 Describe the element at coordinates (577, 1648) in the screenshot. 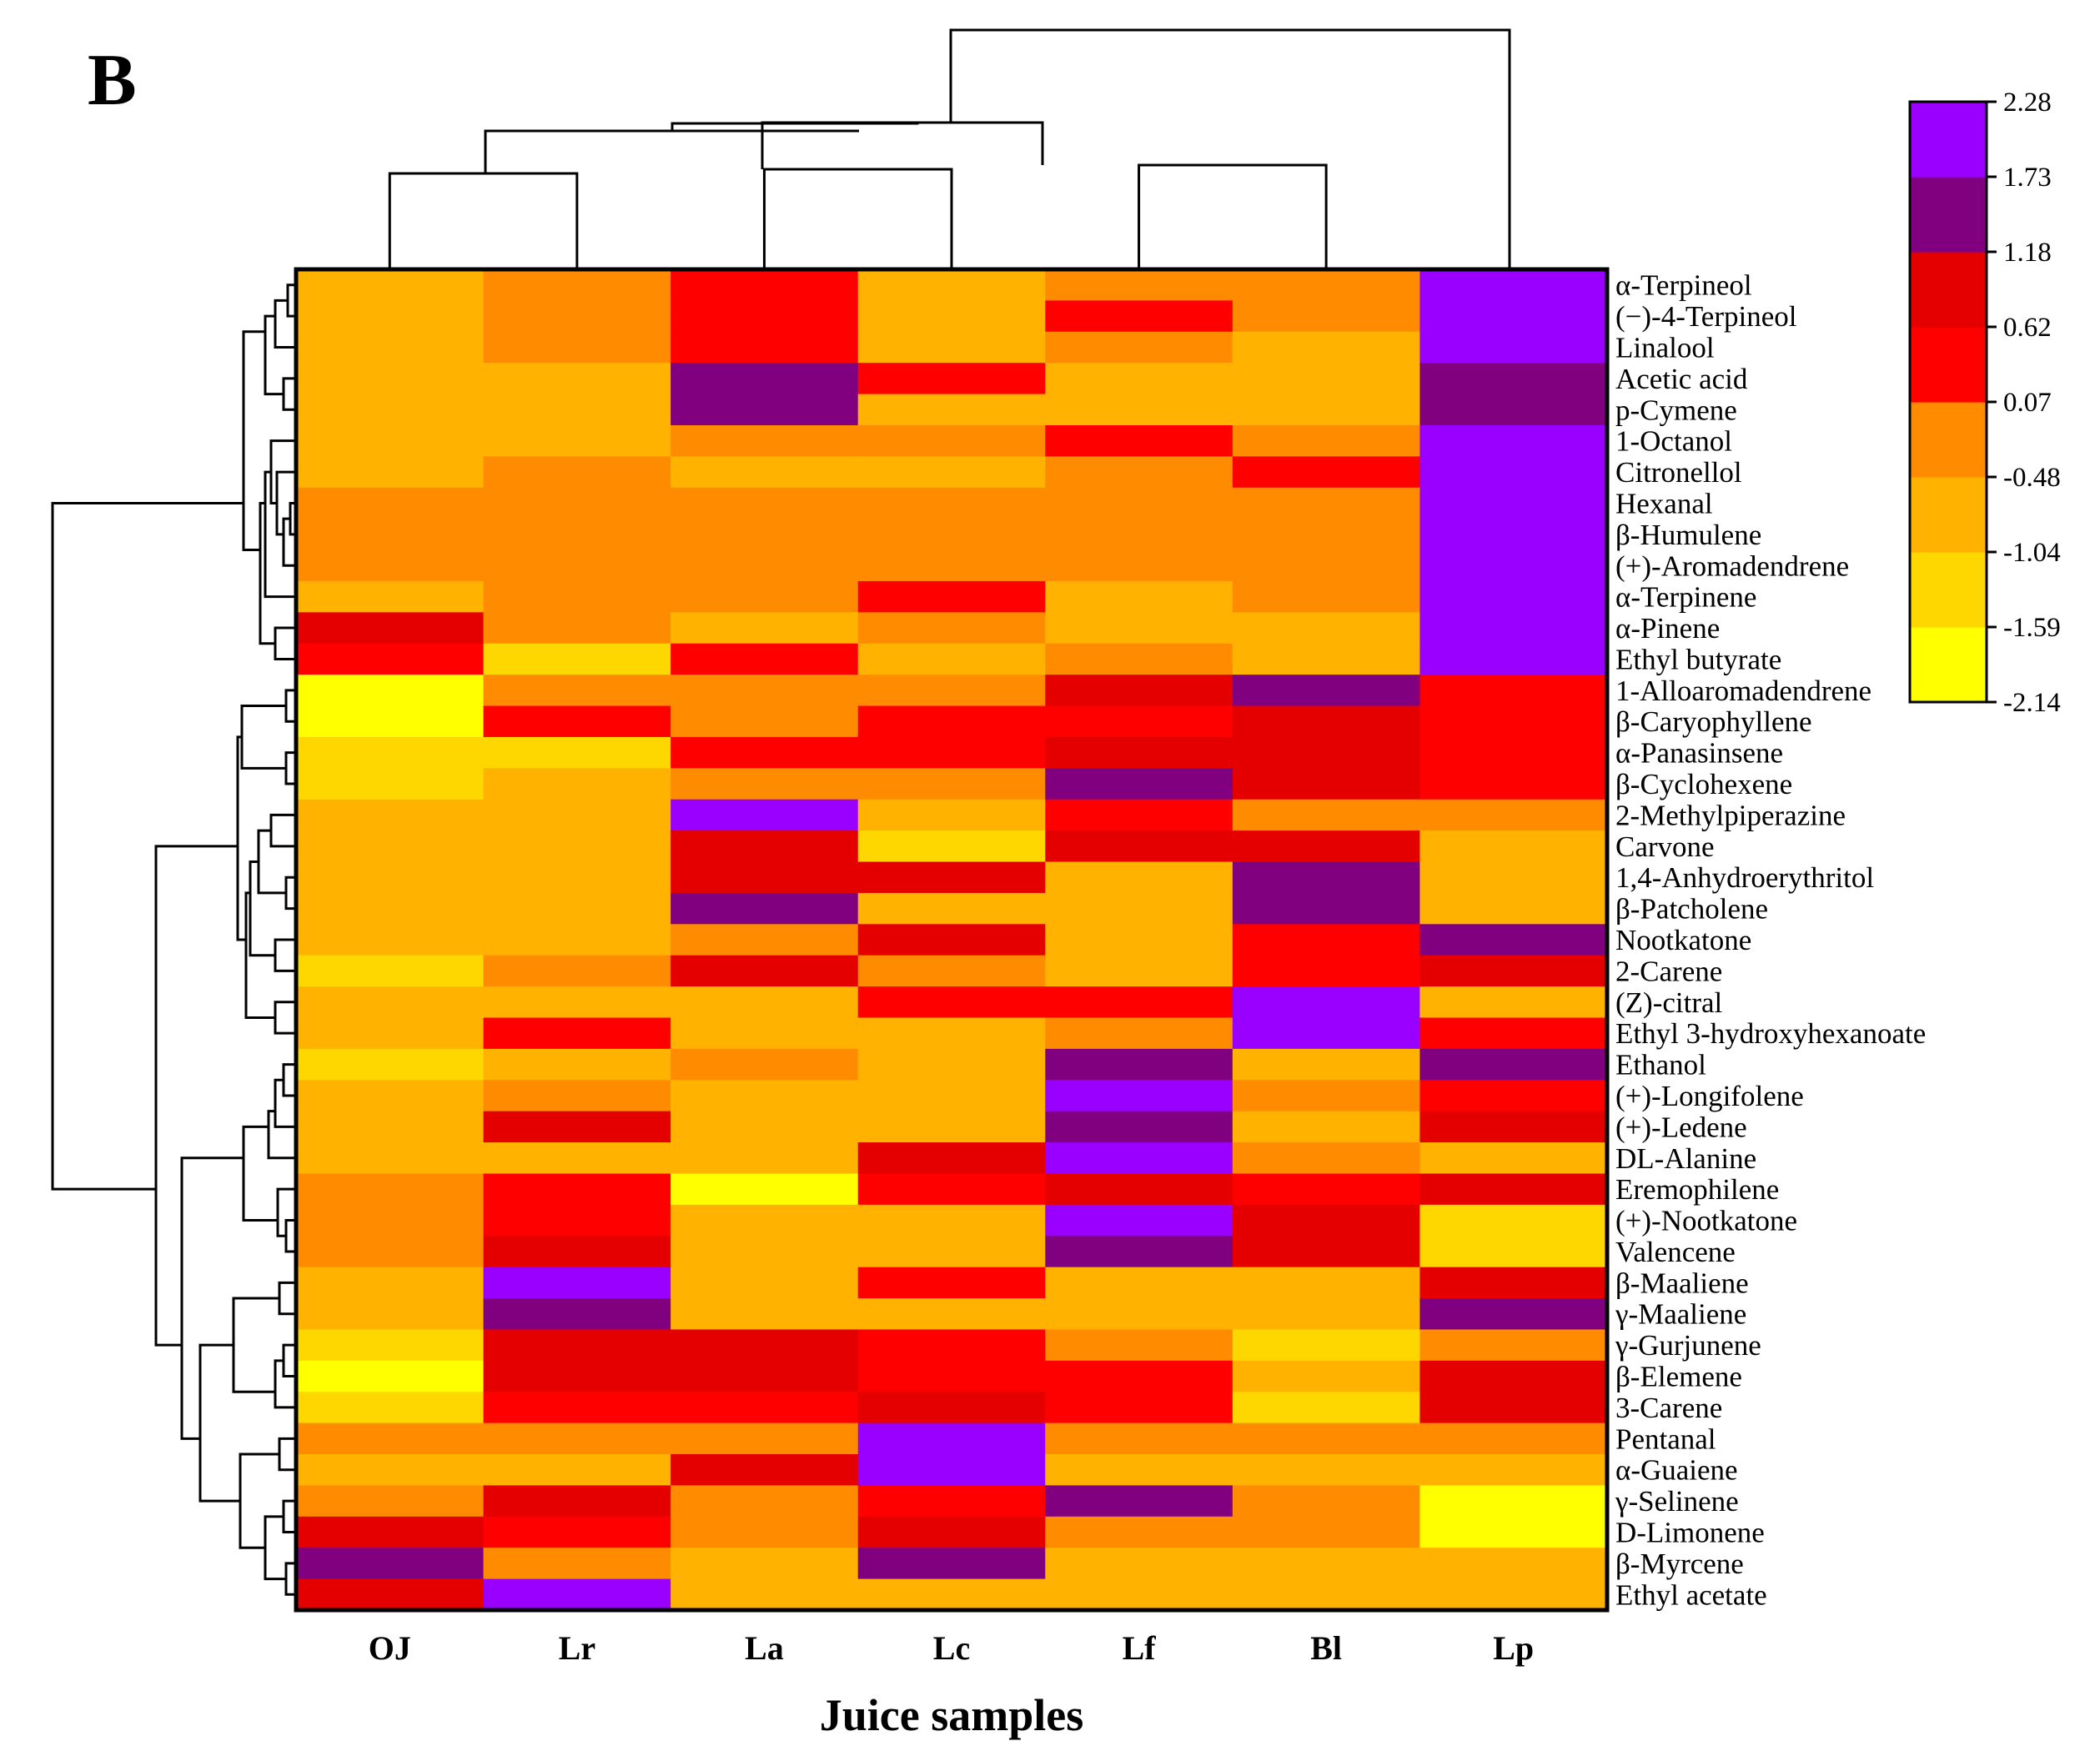

I see `column-label: Lr` at that location.